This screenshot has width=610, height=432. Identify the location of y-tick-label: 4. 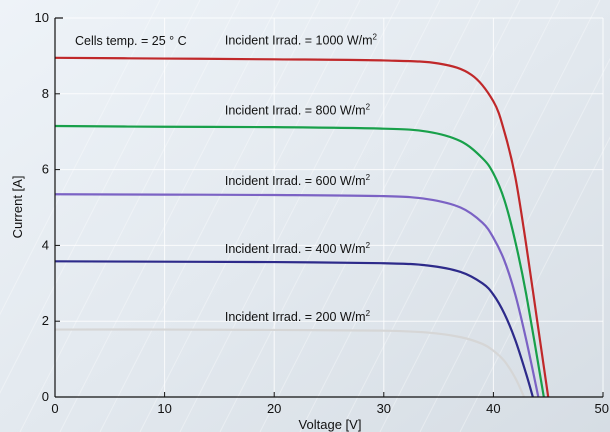
(45, 244).